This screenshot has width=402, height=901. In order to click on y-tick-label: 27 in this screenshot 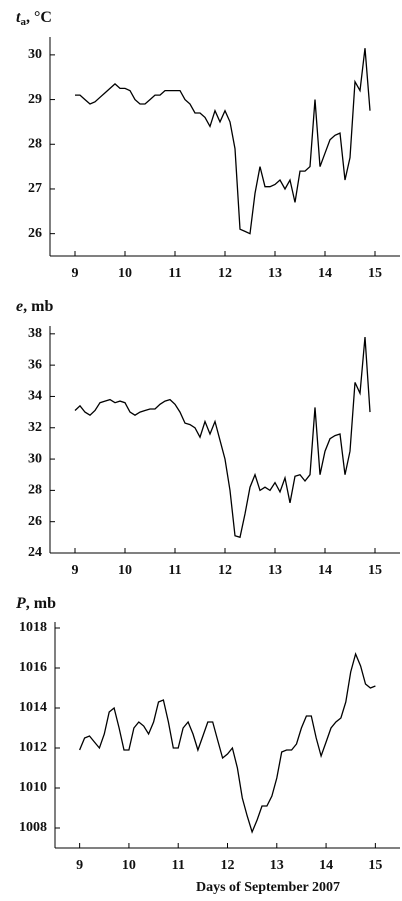, I will do `click(35, 188)`.